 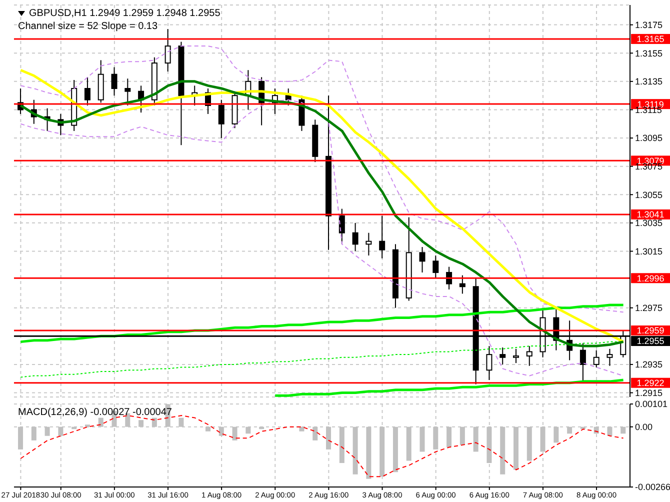 I want to click on chart-title: GBPUSD,H1 1.2949 1.2959 1.2948 1.2955, so click(x=124, y=13).